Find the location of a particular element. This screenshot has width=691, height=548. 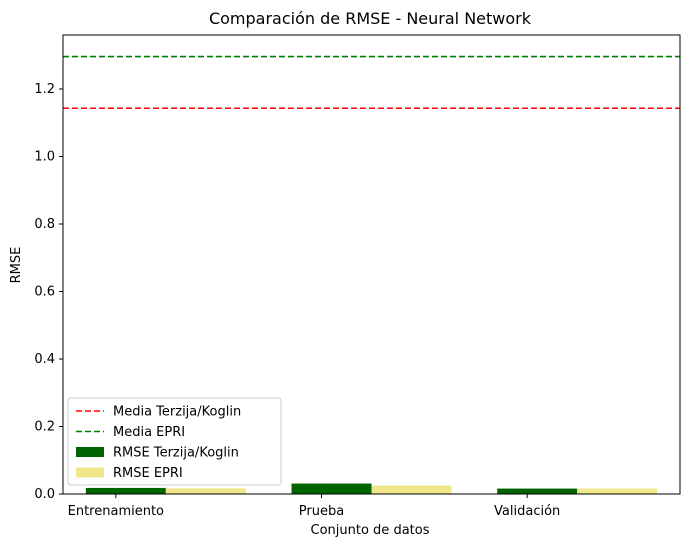

legend-label: RMSE EPRI is located at coordinates (148, 473).